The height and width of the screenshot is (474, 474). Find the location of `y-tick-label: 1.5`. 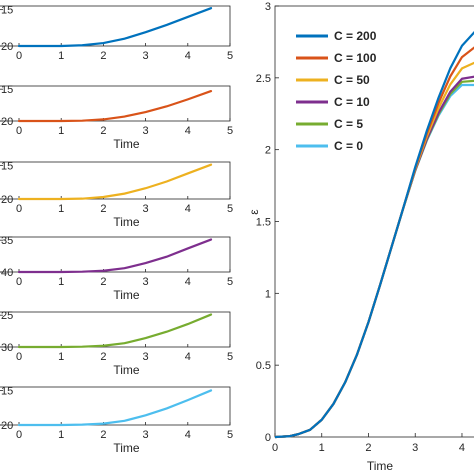

y-tick-label: 1.5 is located at coordinates (263, 223).